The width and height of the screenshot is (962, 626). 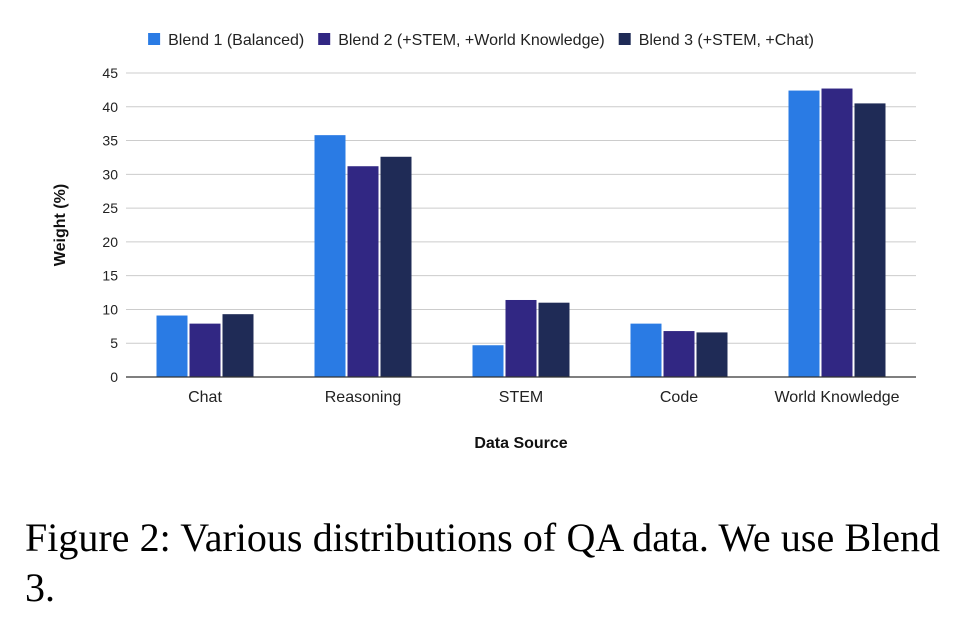 I want to click on y-tick-label: 20, so click(x=110, y=242).